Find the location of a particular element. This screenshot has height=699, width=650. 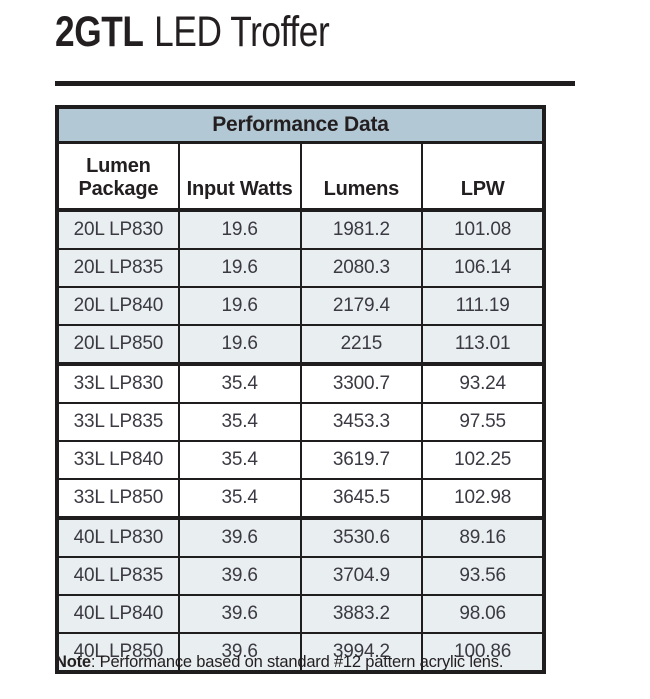

cell-lpw: 101.08 is located at coordinates (483, 229).